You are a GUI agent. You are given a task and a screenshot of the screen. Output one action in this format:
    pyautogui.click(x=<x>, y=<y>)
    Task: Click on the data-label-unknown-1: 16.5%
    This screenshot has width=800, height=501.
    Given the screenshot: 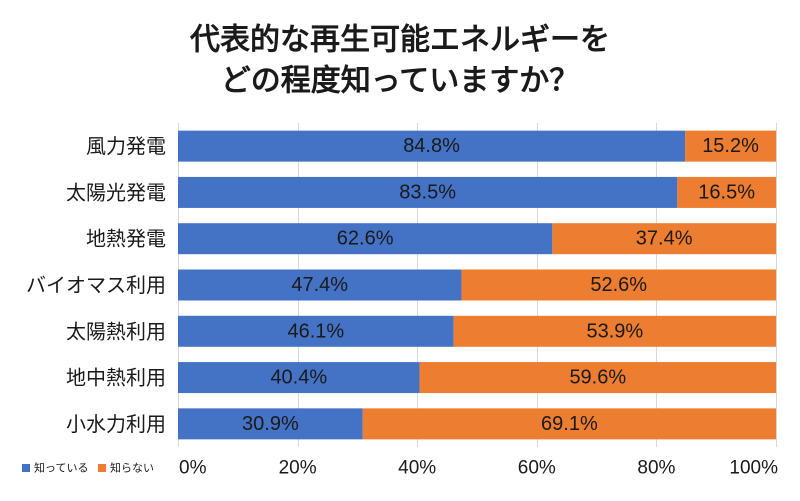 What is the action you would take?
    pyautogui.click(x=726, y=192)
    